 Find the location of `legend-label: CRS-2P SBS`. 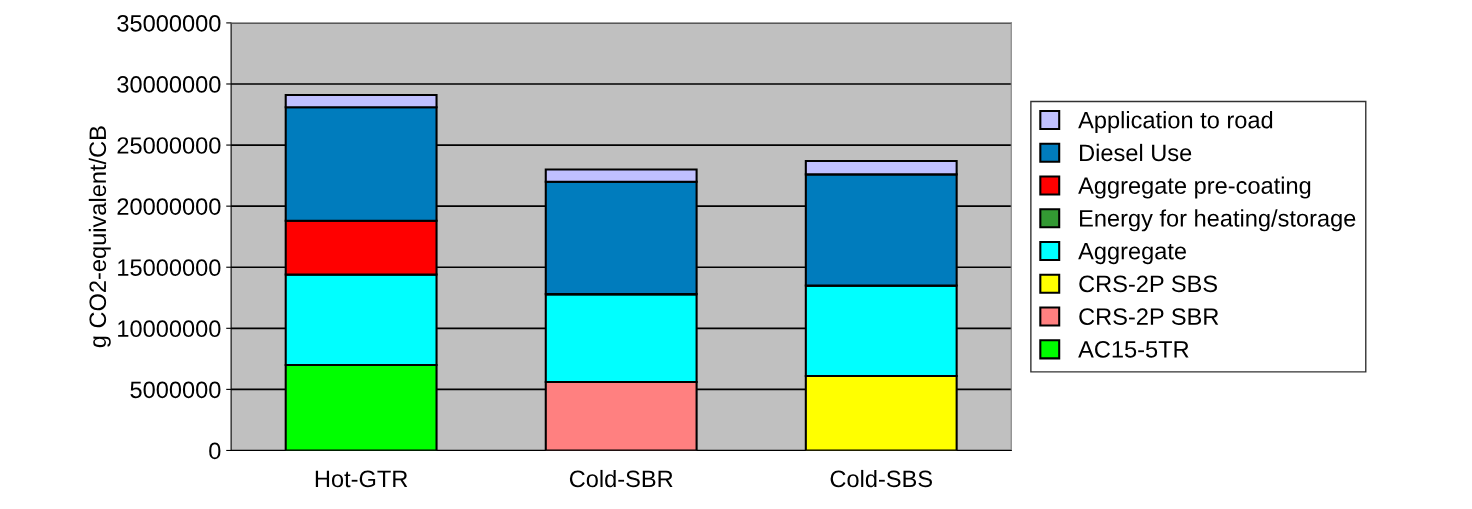

legend-label: CRS-2P SBS is located at coordinates (1148, 284).